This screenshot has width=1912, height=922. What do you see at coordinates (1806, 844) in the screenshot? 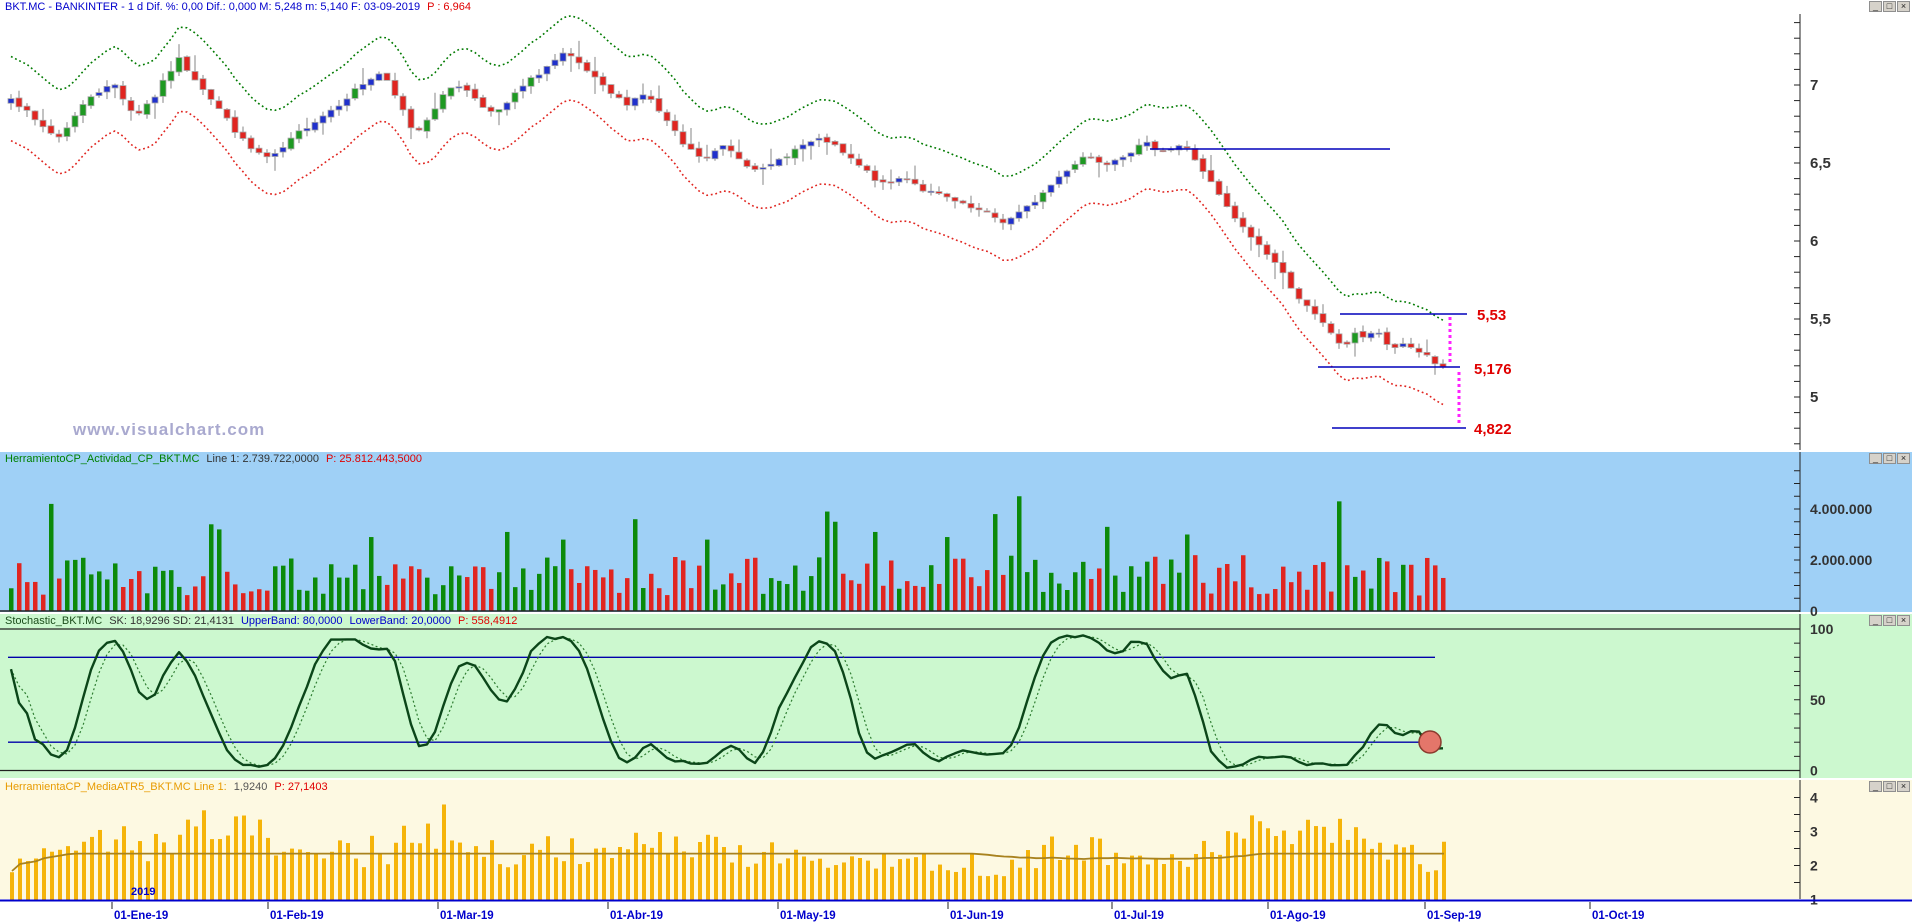
I see `axis: 4321` at bounding box center [1806, 844].